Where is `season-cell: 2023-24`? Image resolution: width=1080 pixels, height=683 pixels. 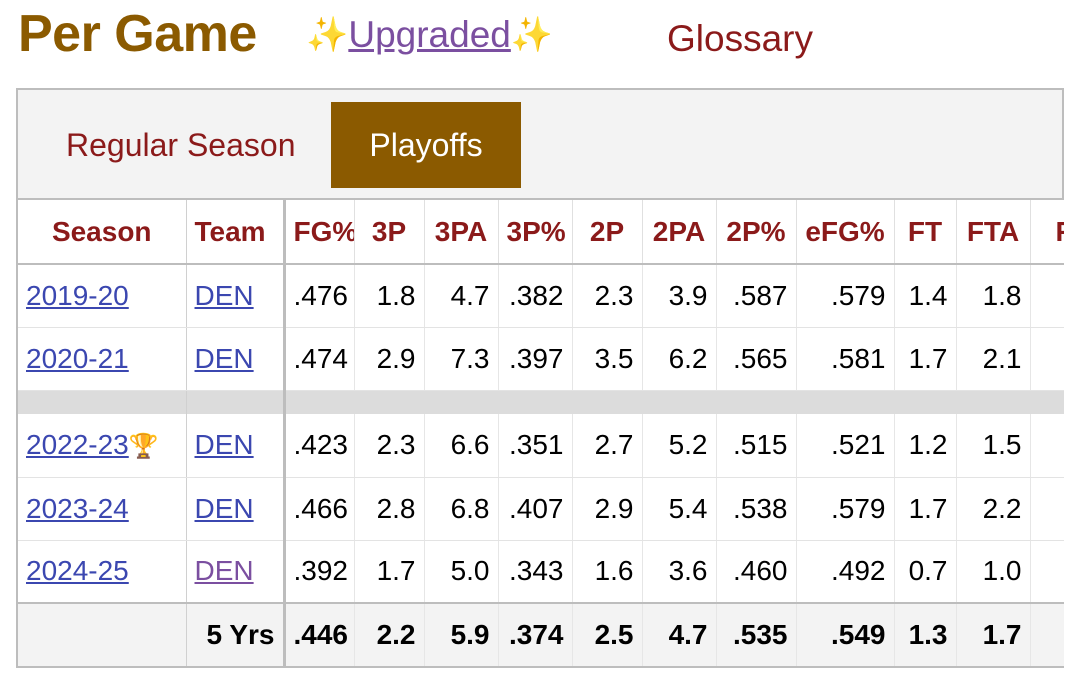
season-cell: 2023-24 is located at coordinates (102, 509).